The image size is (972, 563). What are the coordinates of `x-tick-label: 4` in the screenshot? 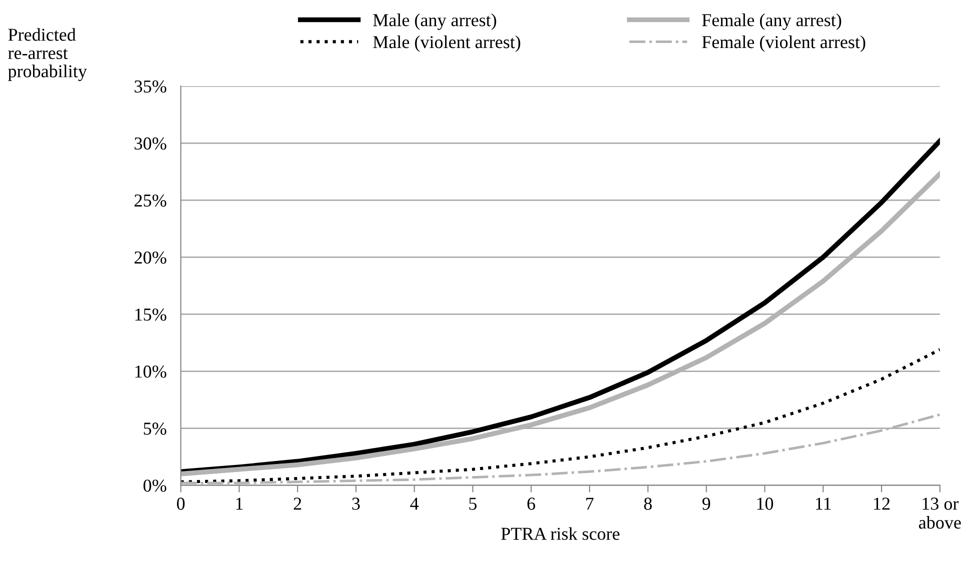 It's located at (414, 504).